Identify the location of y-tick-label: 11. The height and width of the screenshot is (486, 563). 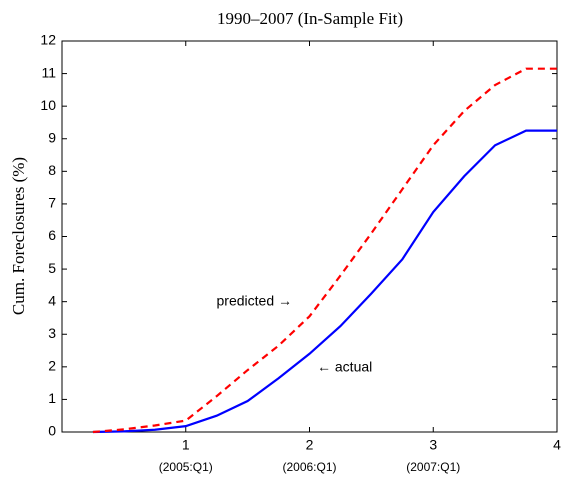
(48, 72).